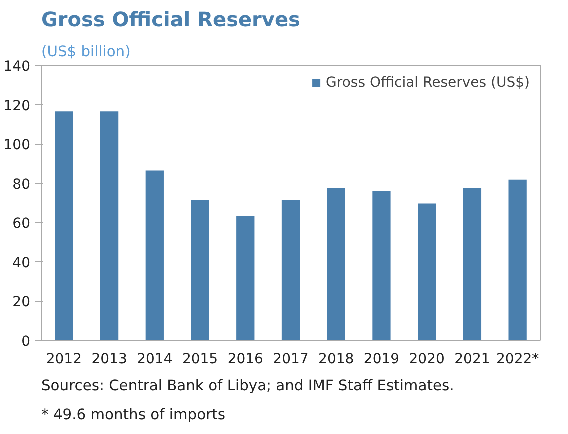 The image size is (568, 434). Describe the element at coordinates (86, 52) in the screenshot. I see `chart-subtitle: (US$ billion)` at that location.